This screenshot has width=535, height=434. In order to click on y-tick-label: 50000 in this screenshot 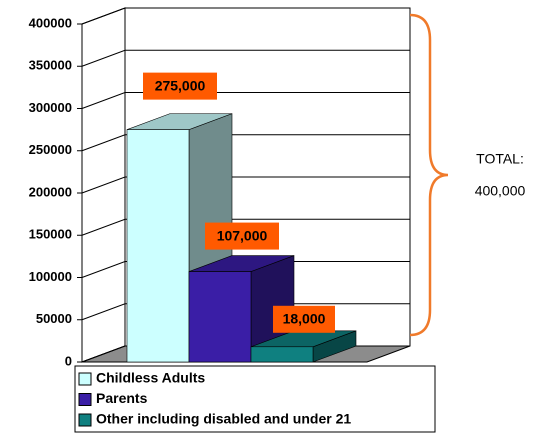, I will do `click(54, 318)`.